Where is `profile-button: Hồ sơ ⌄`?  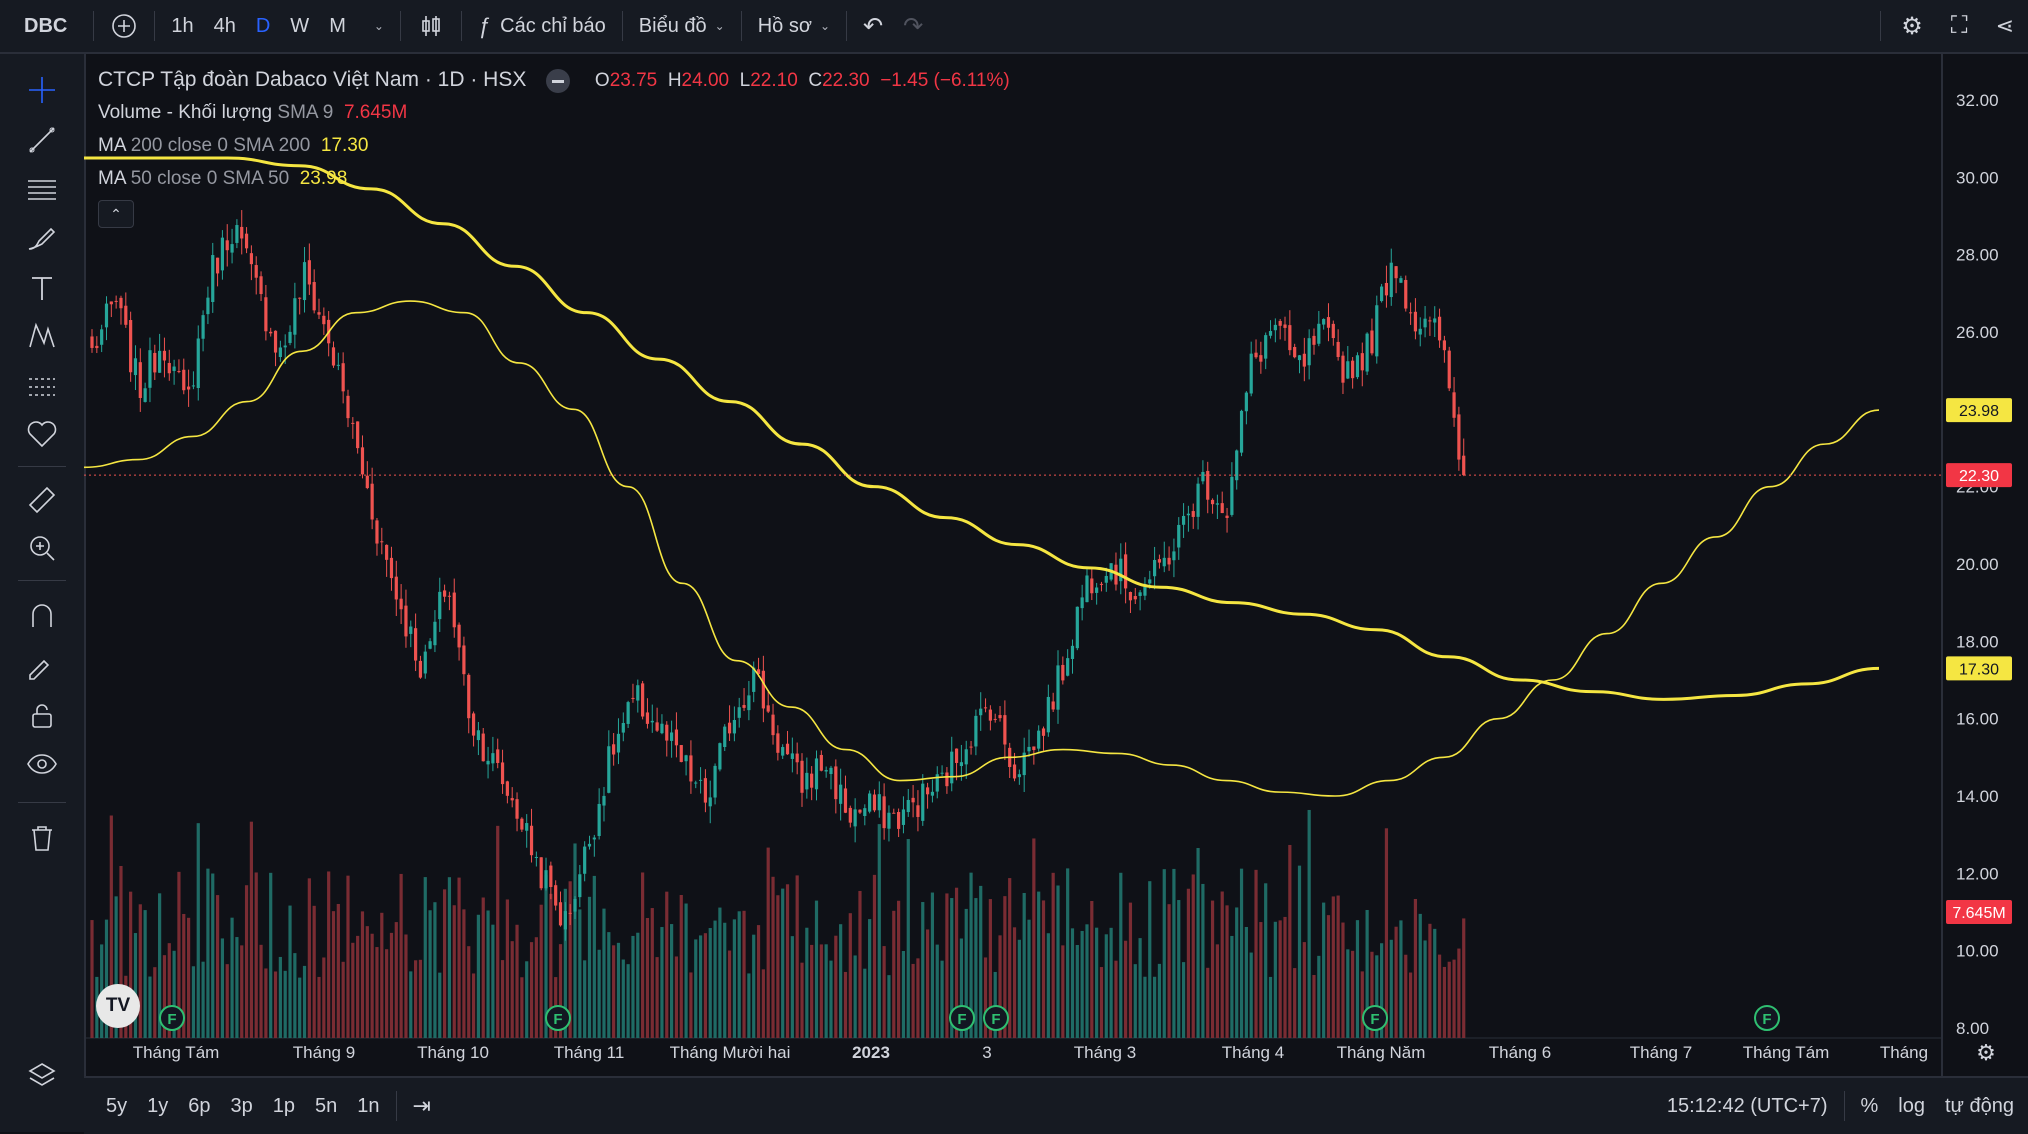
profile-button: Hồ sơ ⌄ is located at coordinates (794, 26).